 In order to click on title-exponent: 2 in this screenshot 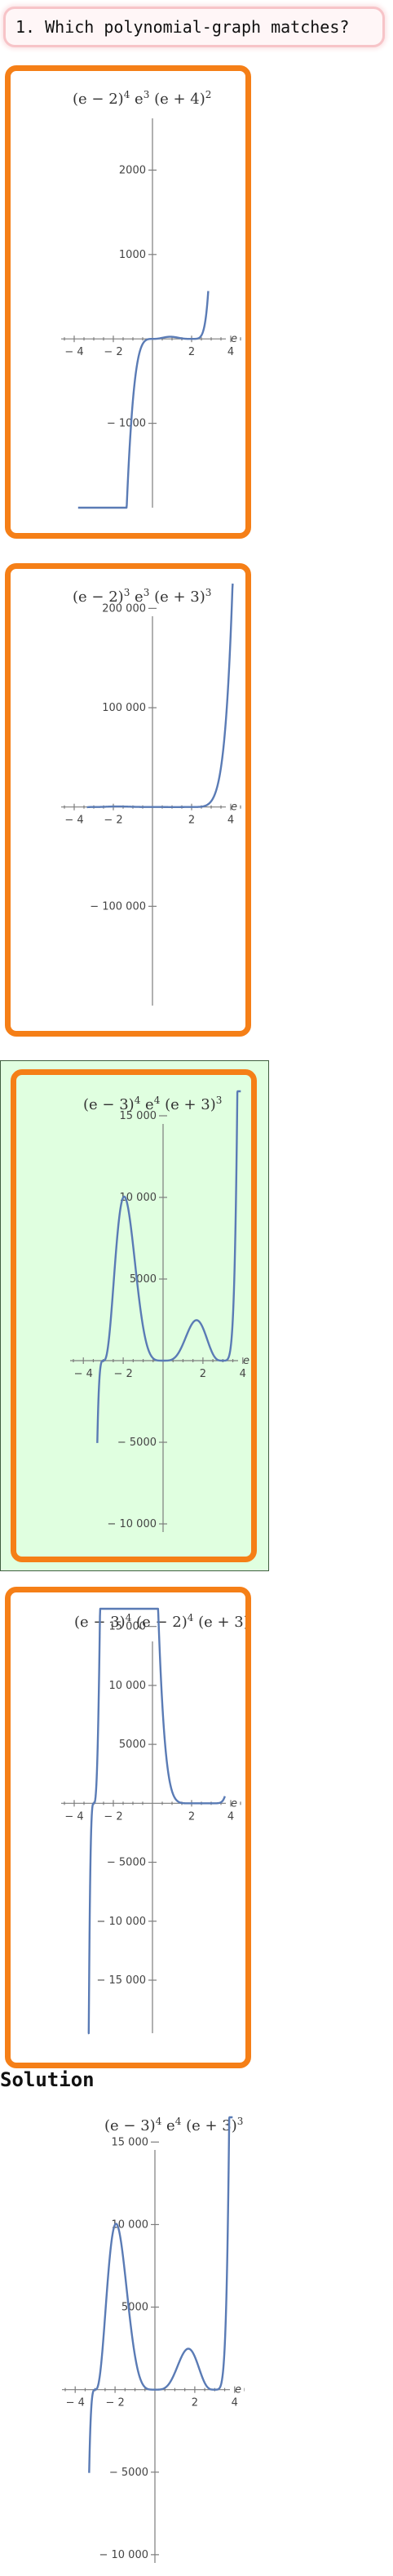, I will do `click(208, 94)`.